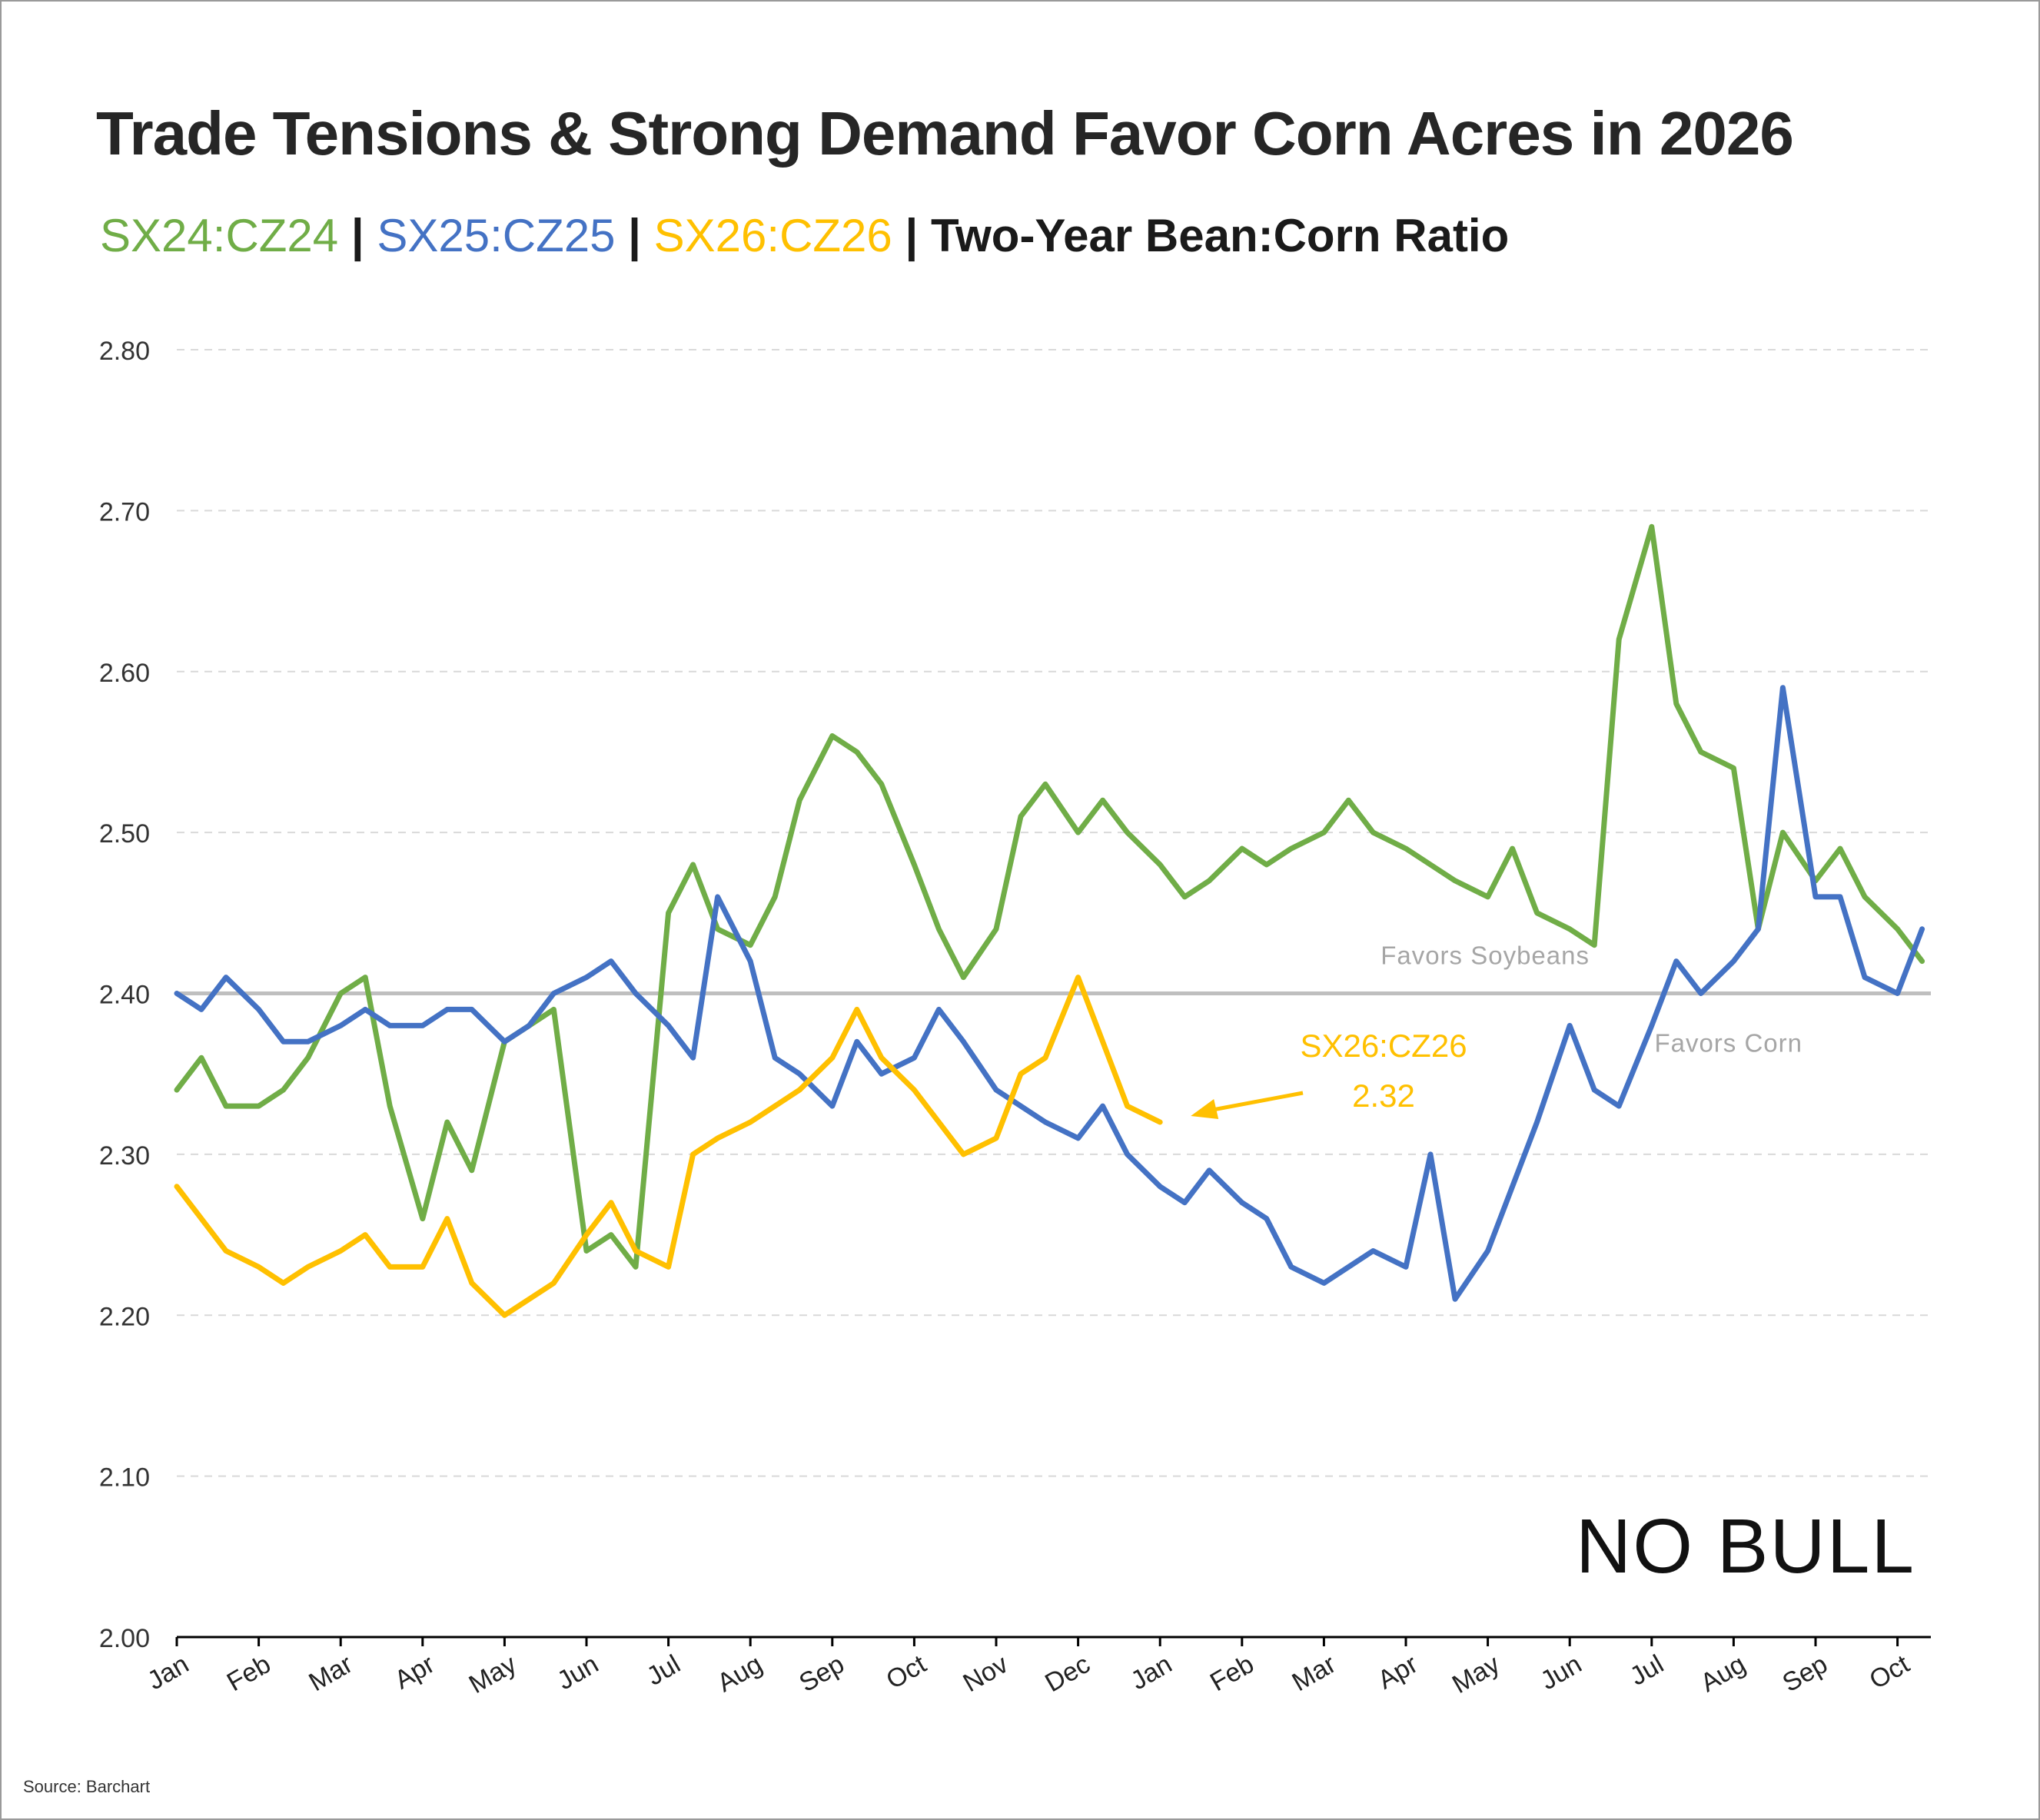 The width and height of the screenshot is (2040, 1820). I want to click on source-note: Source: Barchart, so click(87, 1786).